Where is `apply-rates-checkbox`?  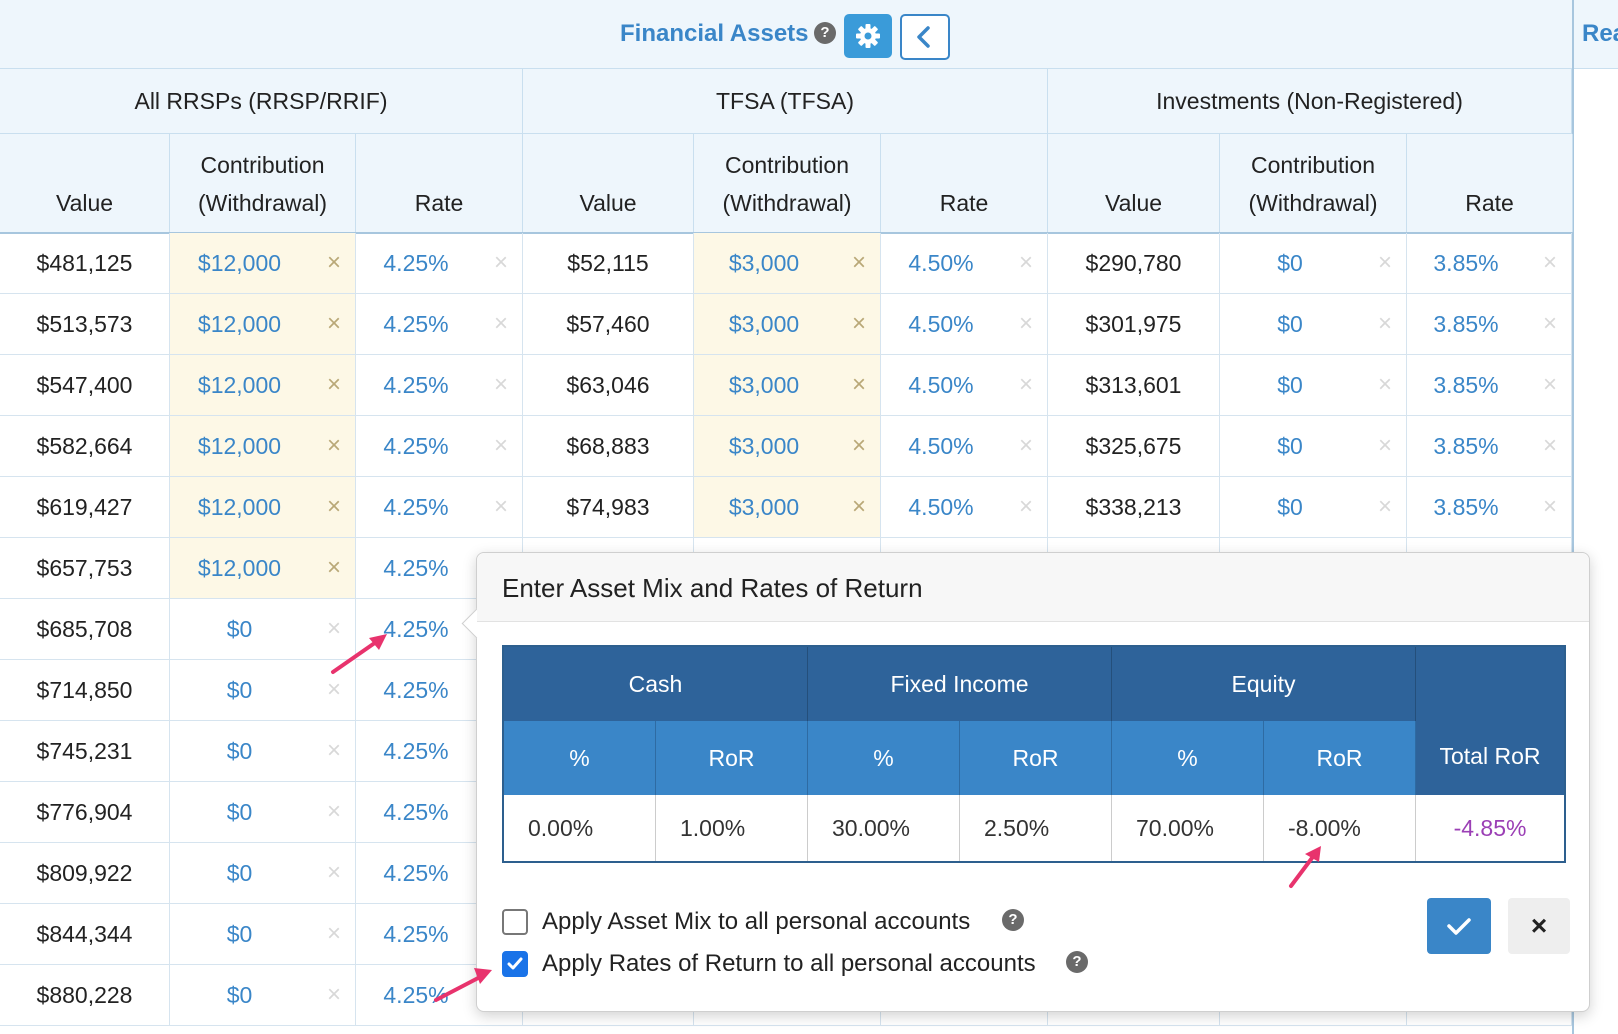 apply-rates-checkbox is located at coordinates (515, 964).